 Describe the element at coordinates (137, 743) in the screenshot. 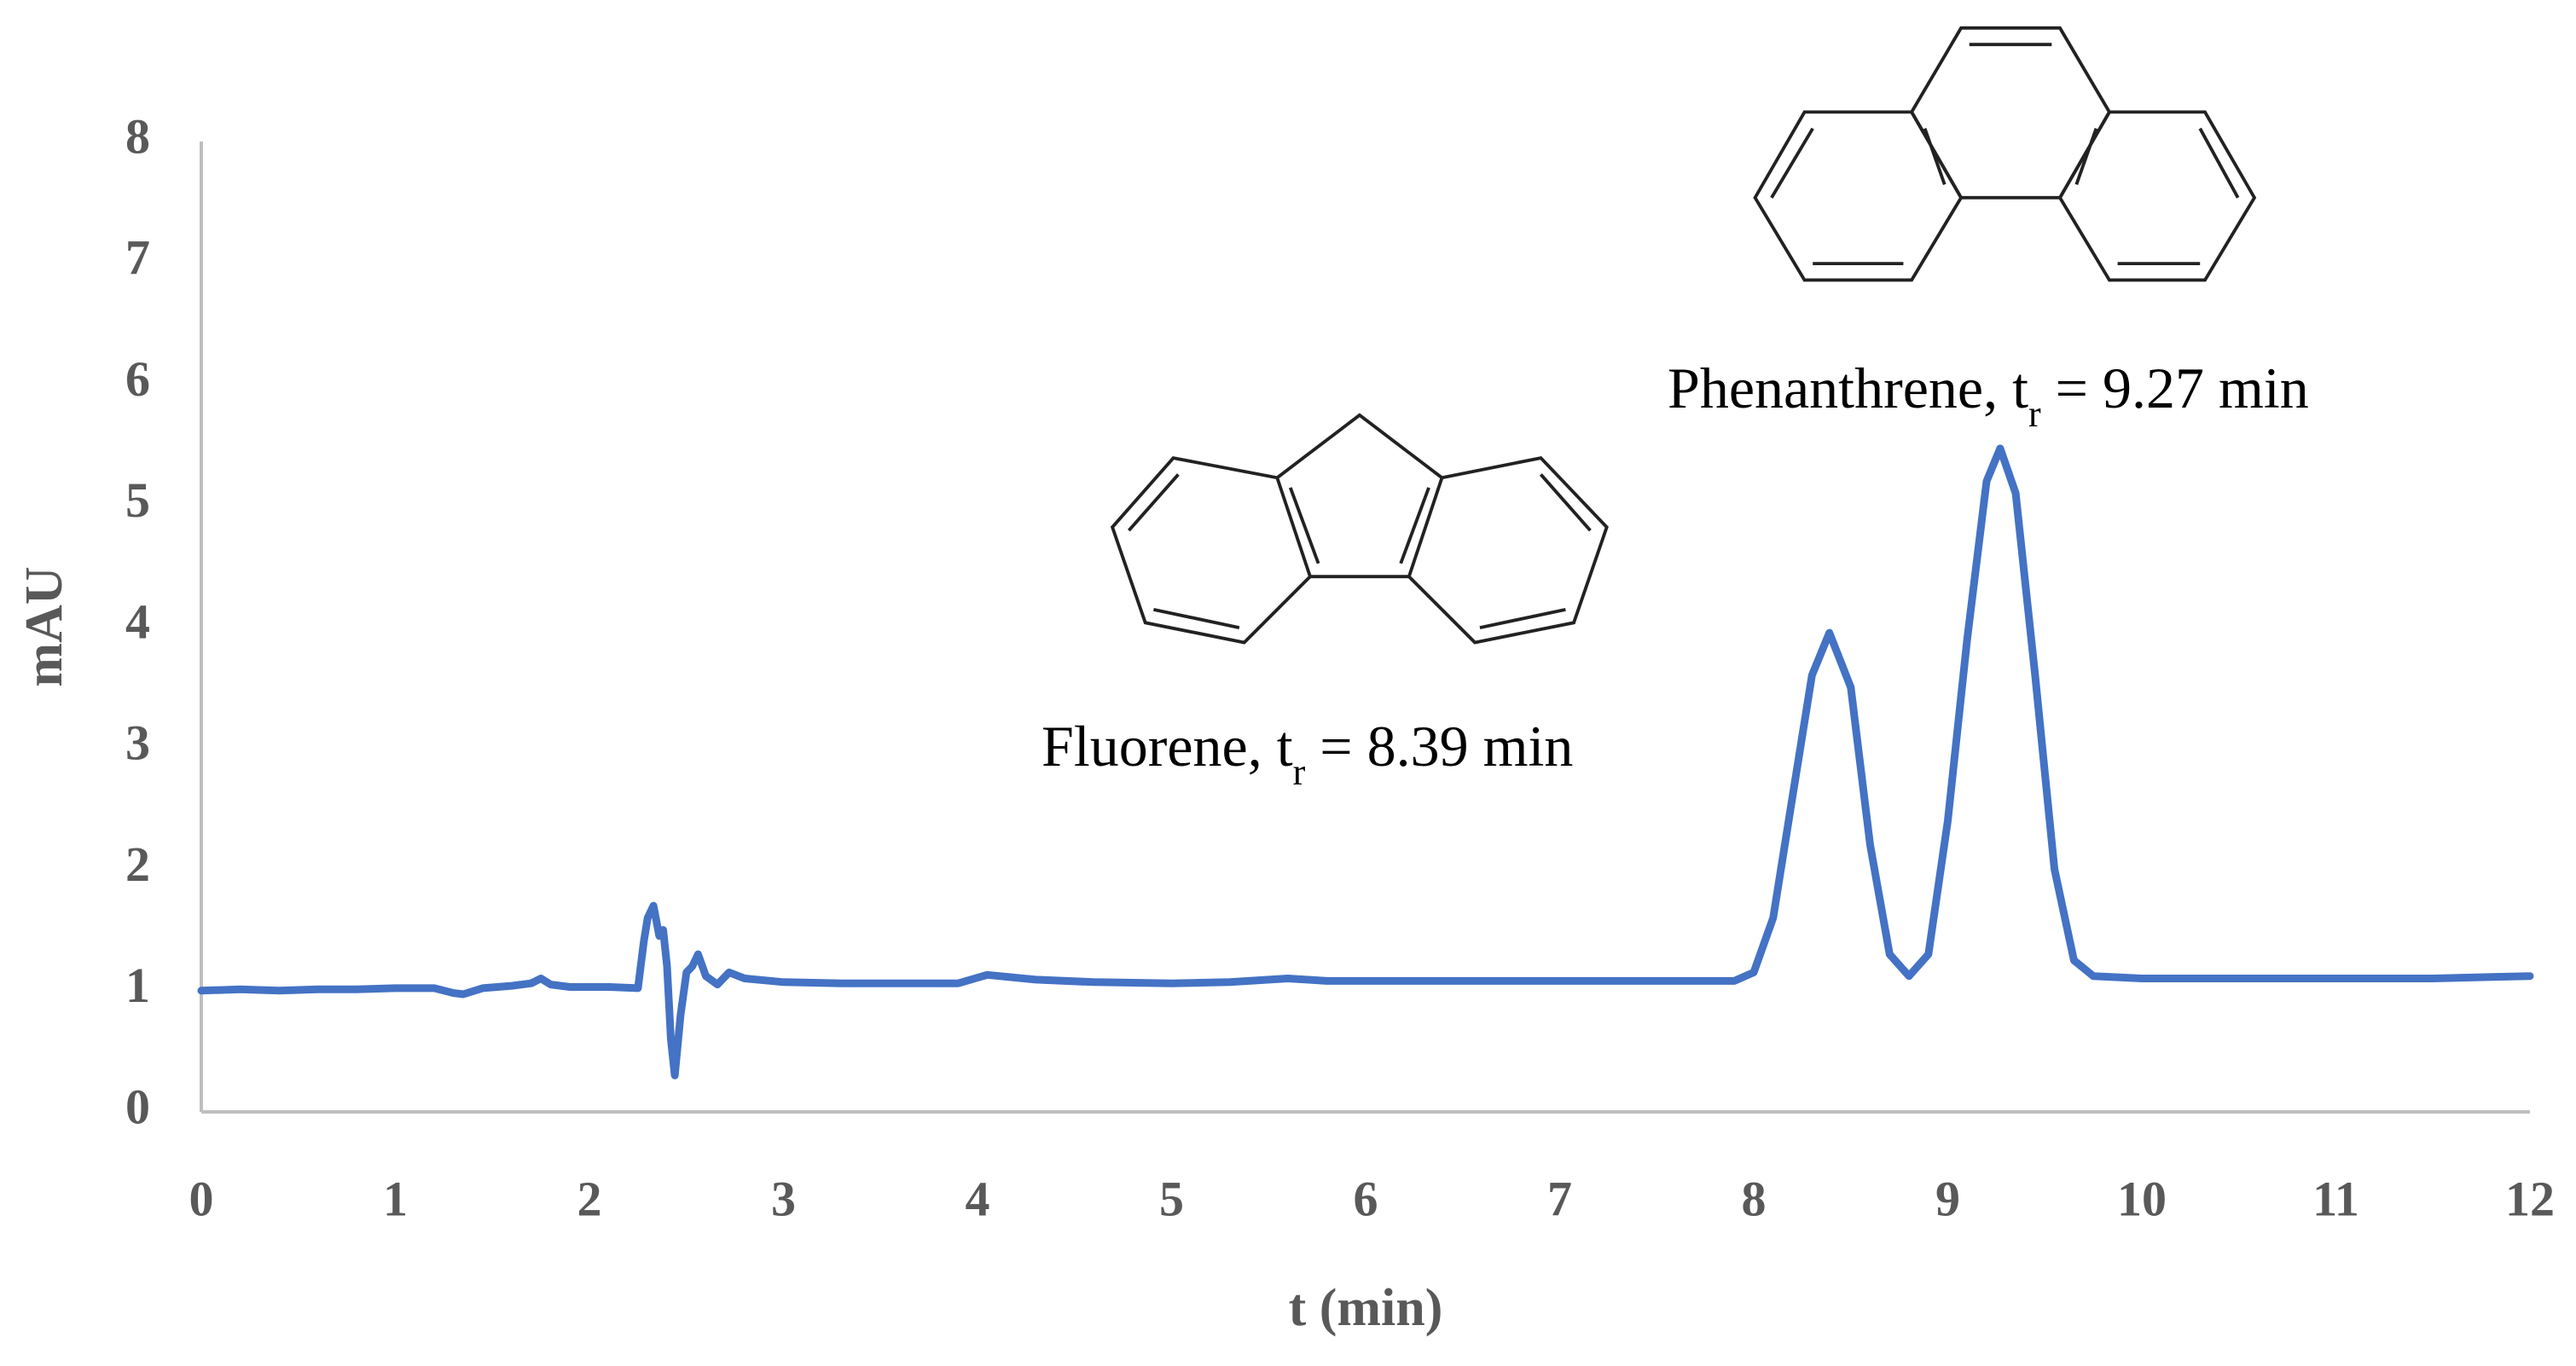

I see `y-tick-label: 3` at that location.